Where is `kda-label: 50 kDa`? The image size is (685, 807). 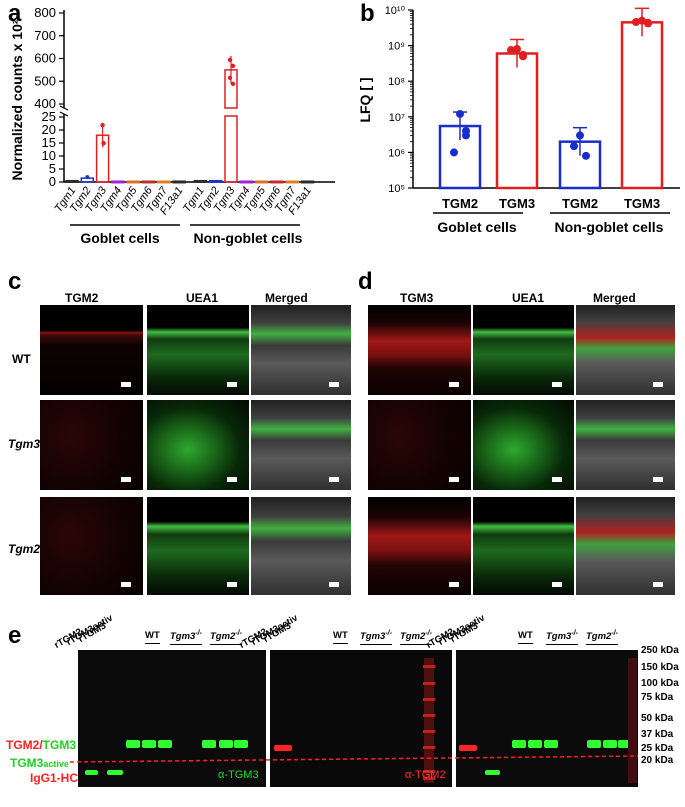
kda-label: 50 kDa is located at coordinates (657, 718).